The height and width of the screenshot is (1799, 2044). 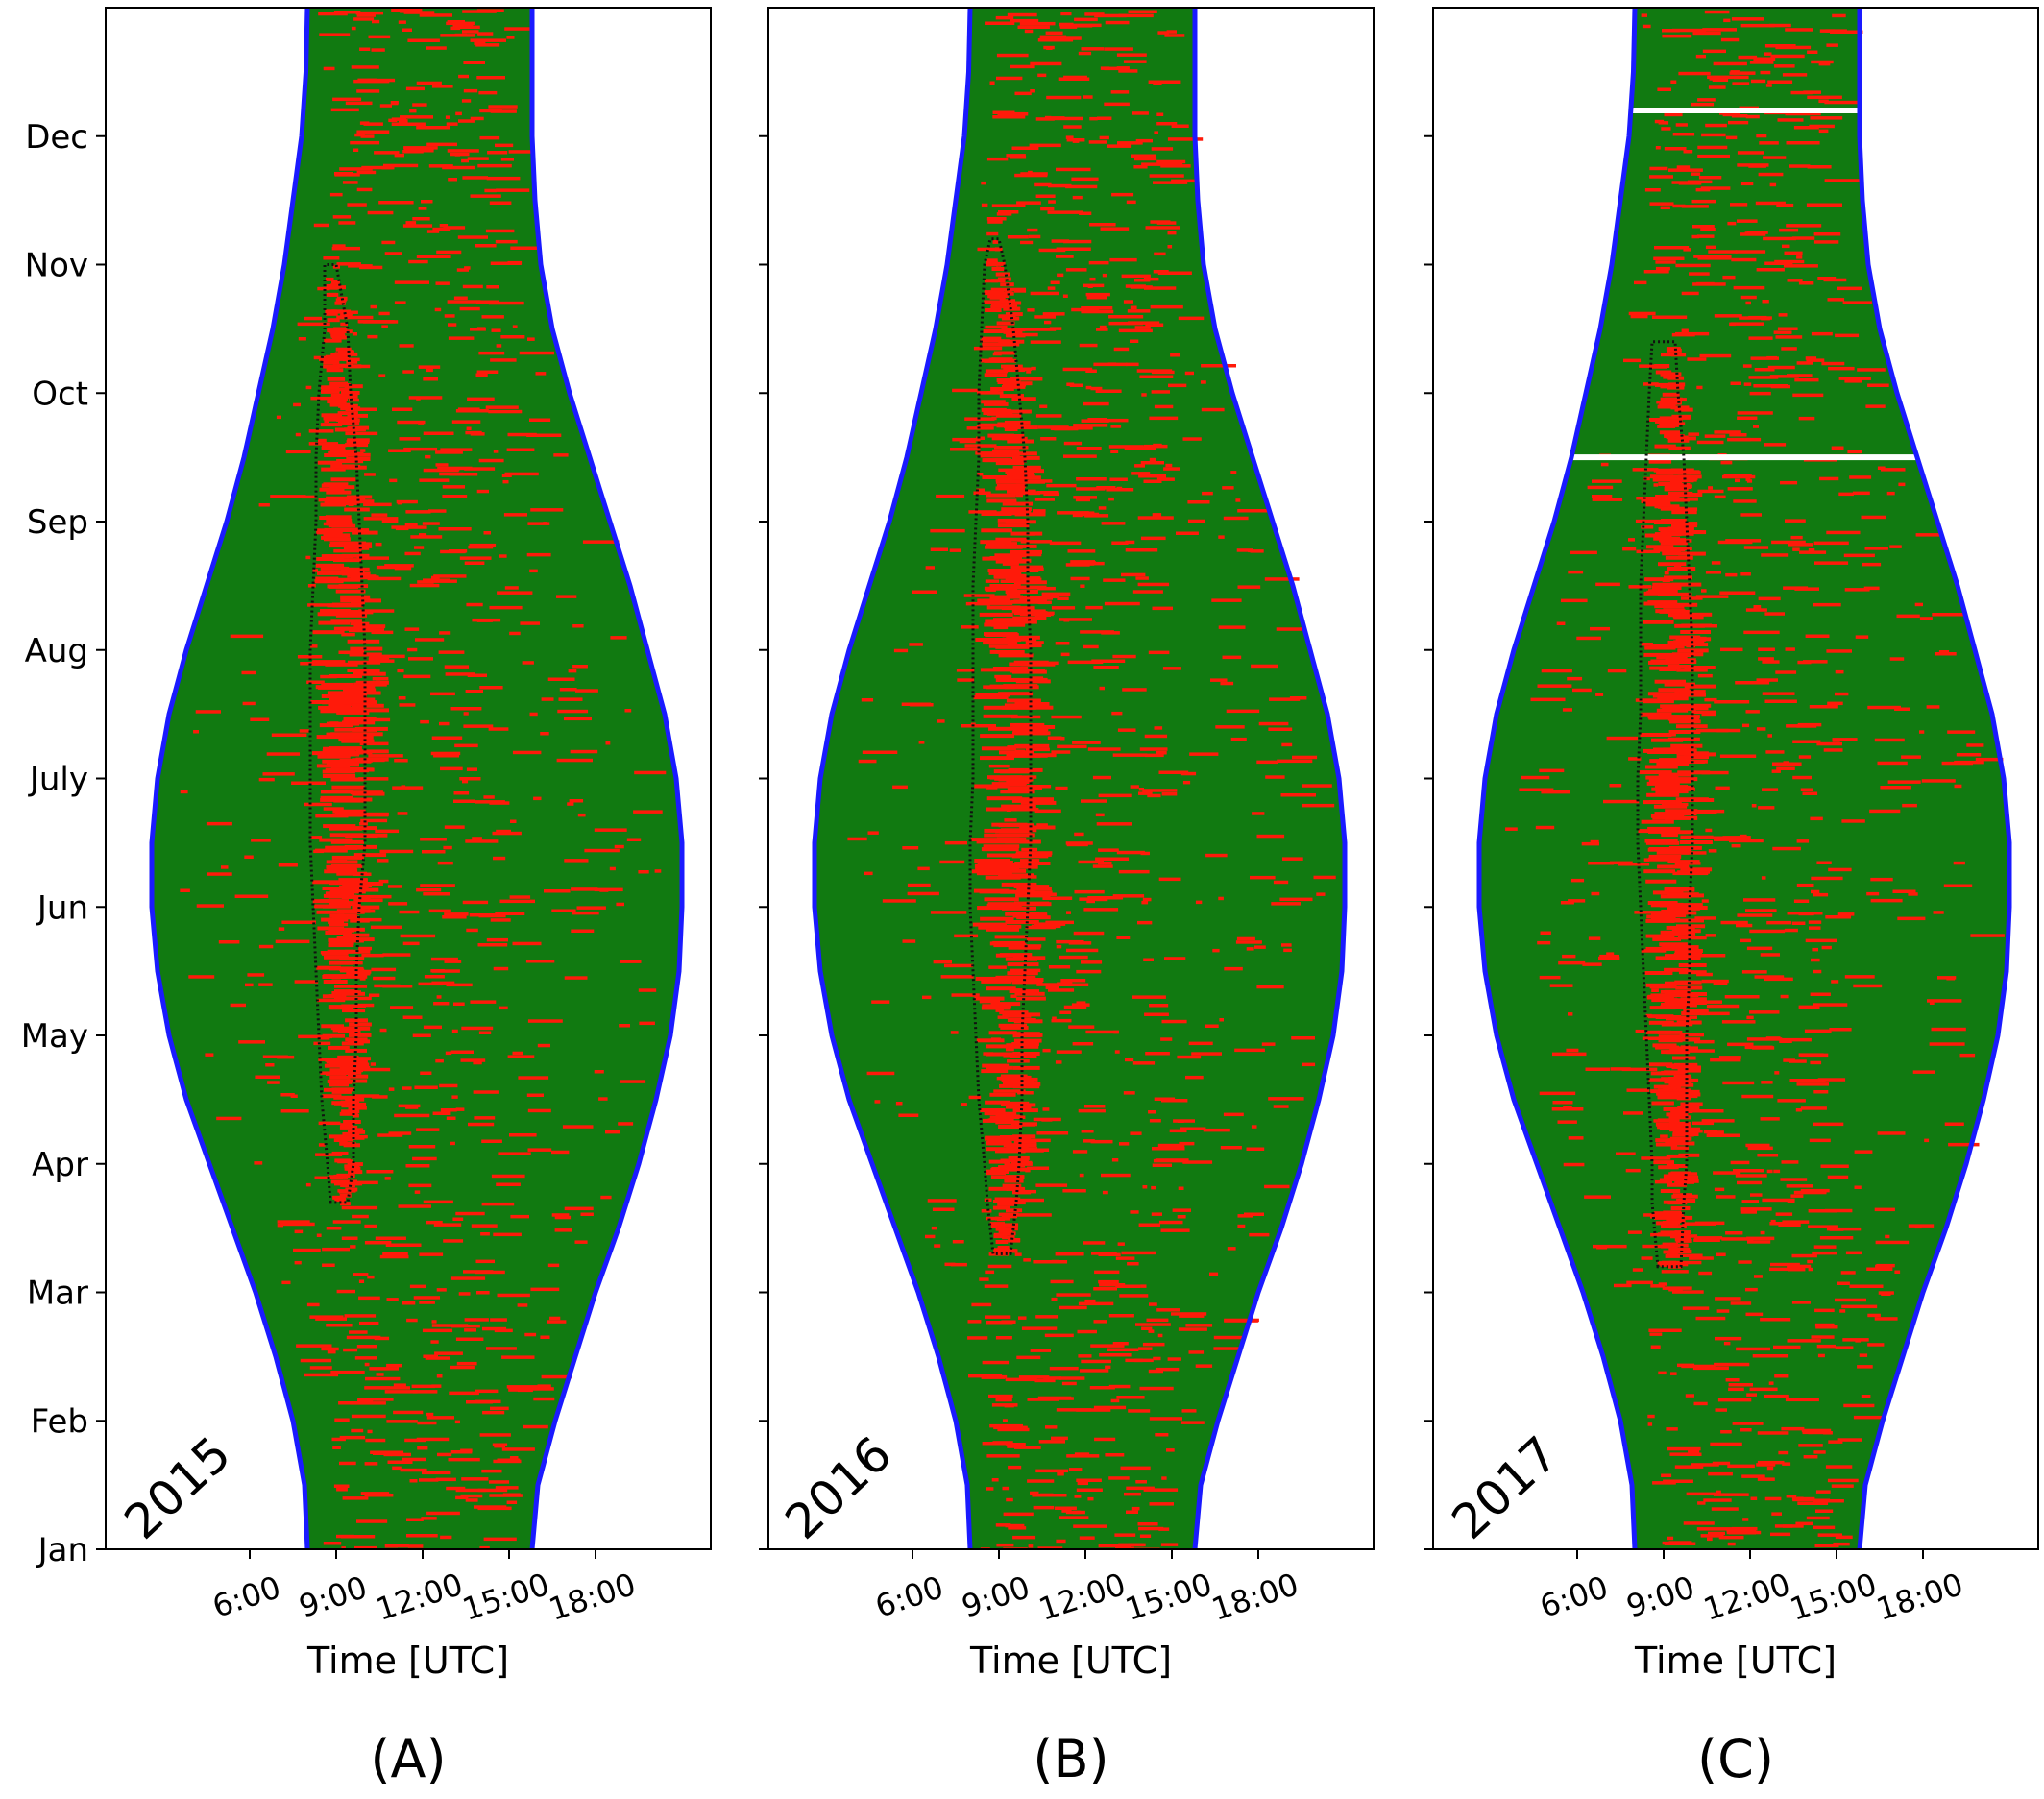 I want to click on y-tick-label: Apr, so click(x=60, y=1165).